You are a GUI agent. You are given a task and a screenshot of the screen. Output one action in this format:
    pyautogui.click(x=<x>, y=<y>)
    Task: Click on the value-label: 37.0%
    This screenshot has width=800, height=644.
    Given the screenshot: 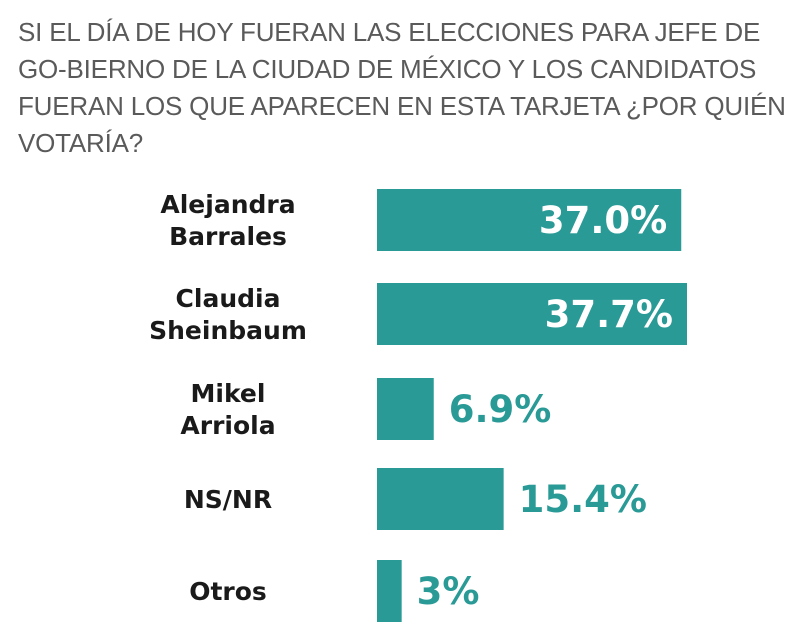 What is the action you would take?
    pyautogui.click(x=603, y=220)
    